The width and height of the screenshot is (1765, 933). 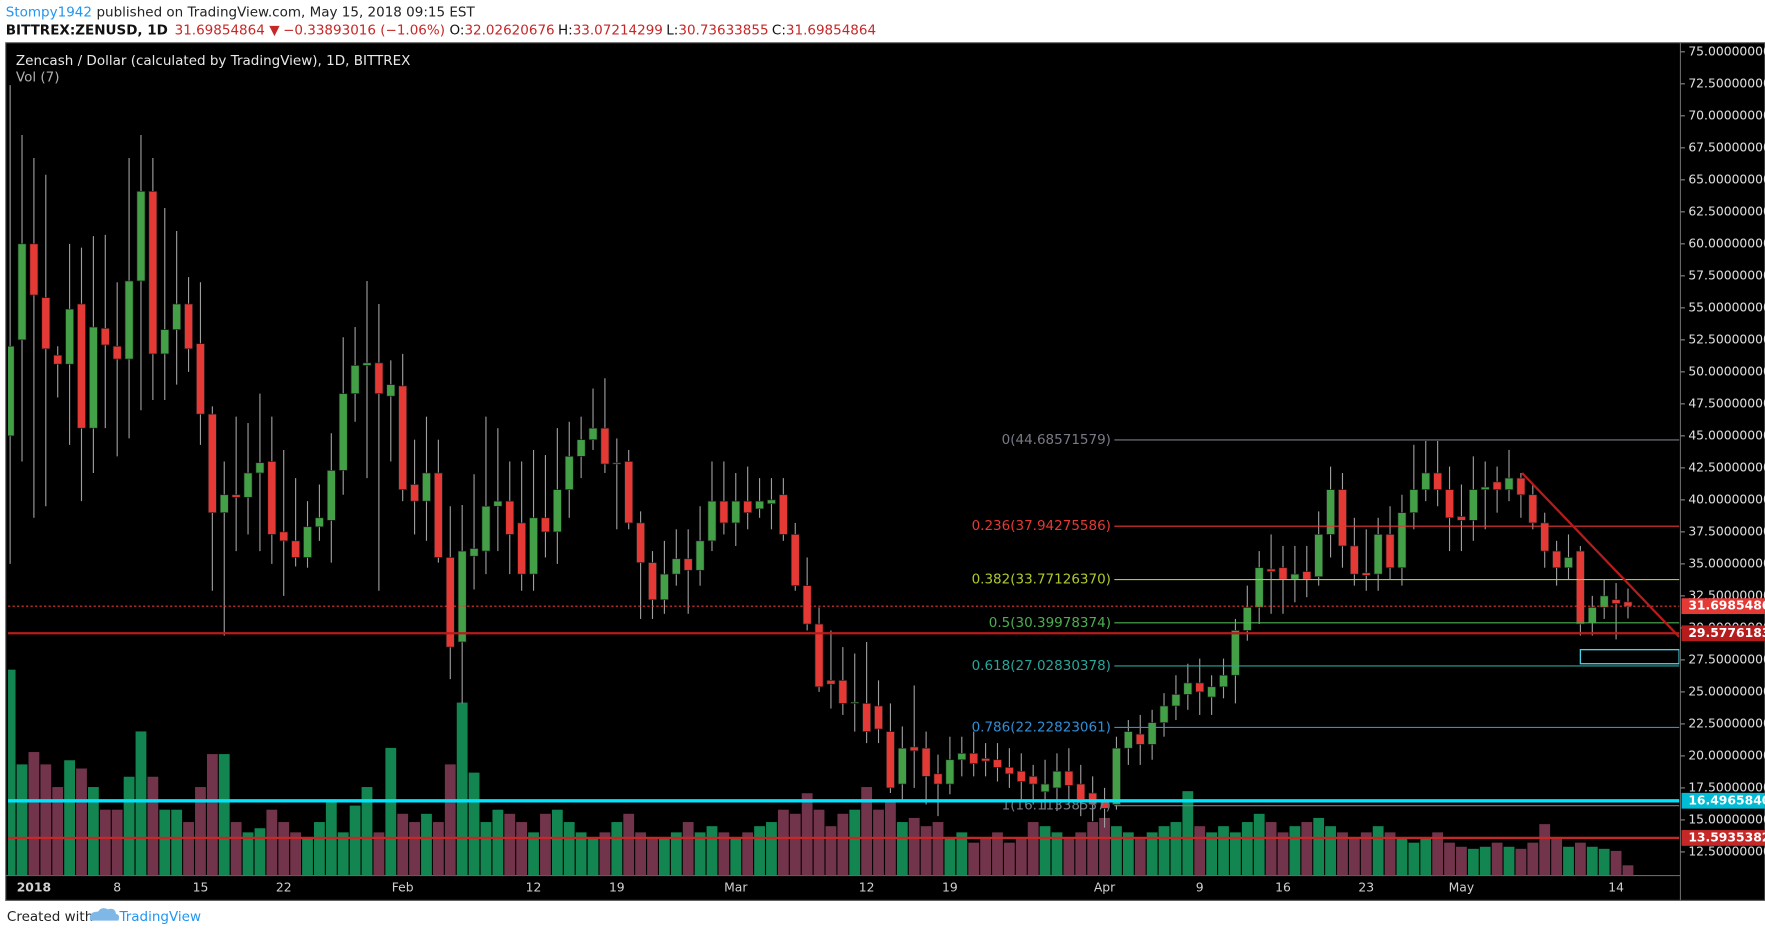 What do you see at coordinates (618, 30) in the screenshot?
I see `ohlc-value: 33.07214299` at bounding box center [618, 30].